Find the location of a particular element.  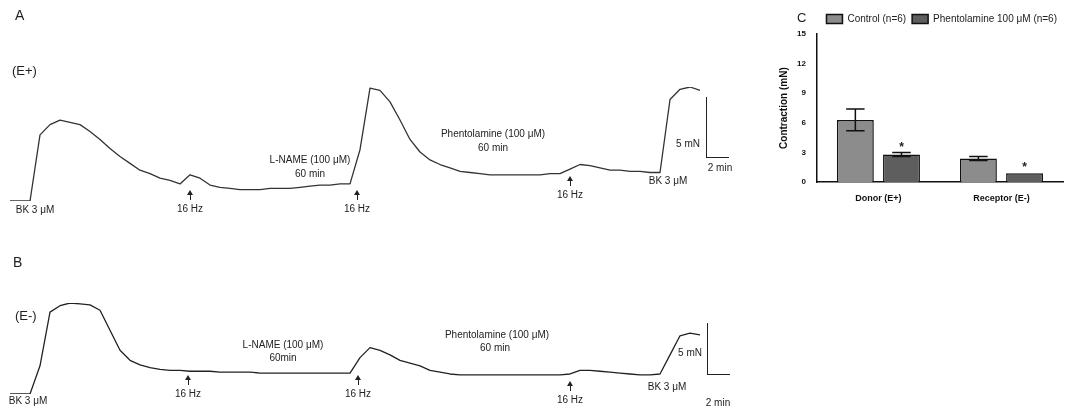

annotation: 60min is located at coordinates (283, 357).